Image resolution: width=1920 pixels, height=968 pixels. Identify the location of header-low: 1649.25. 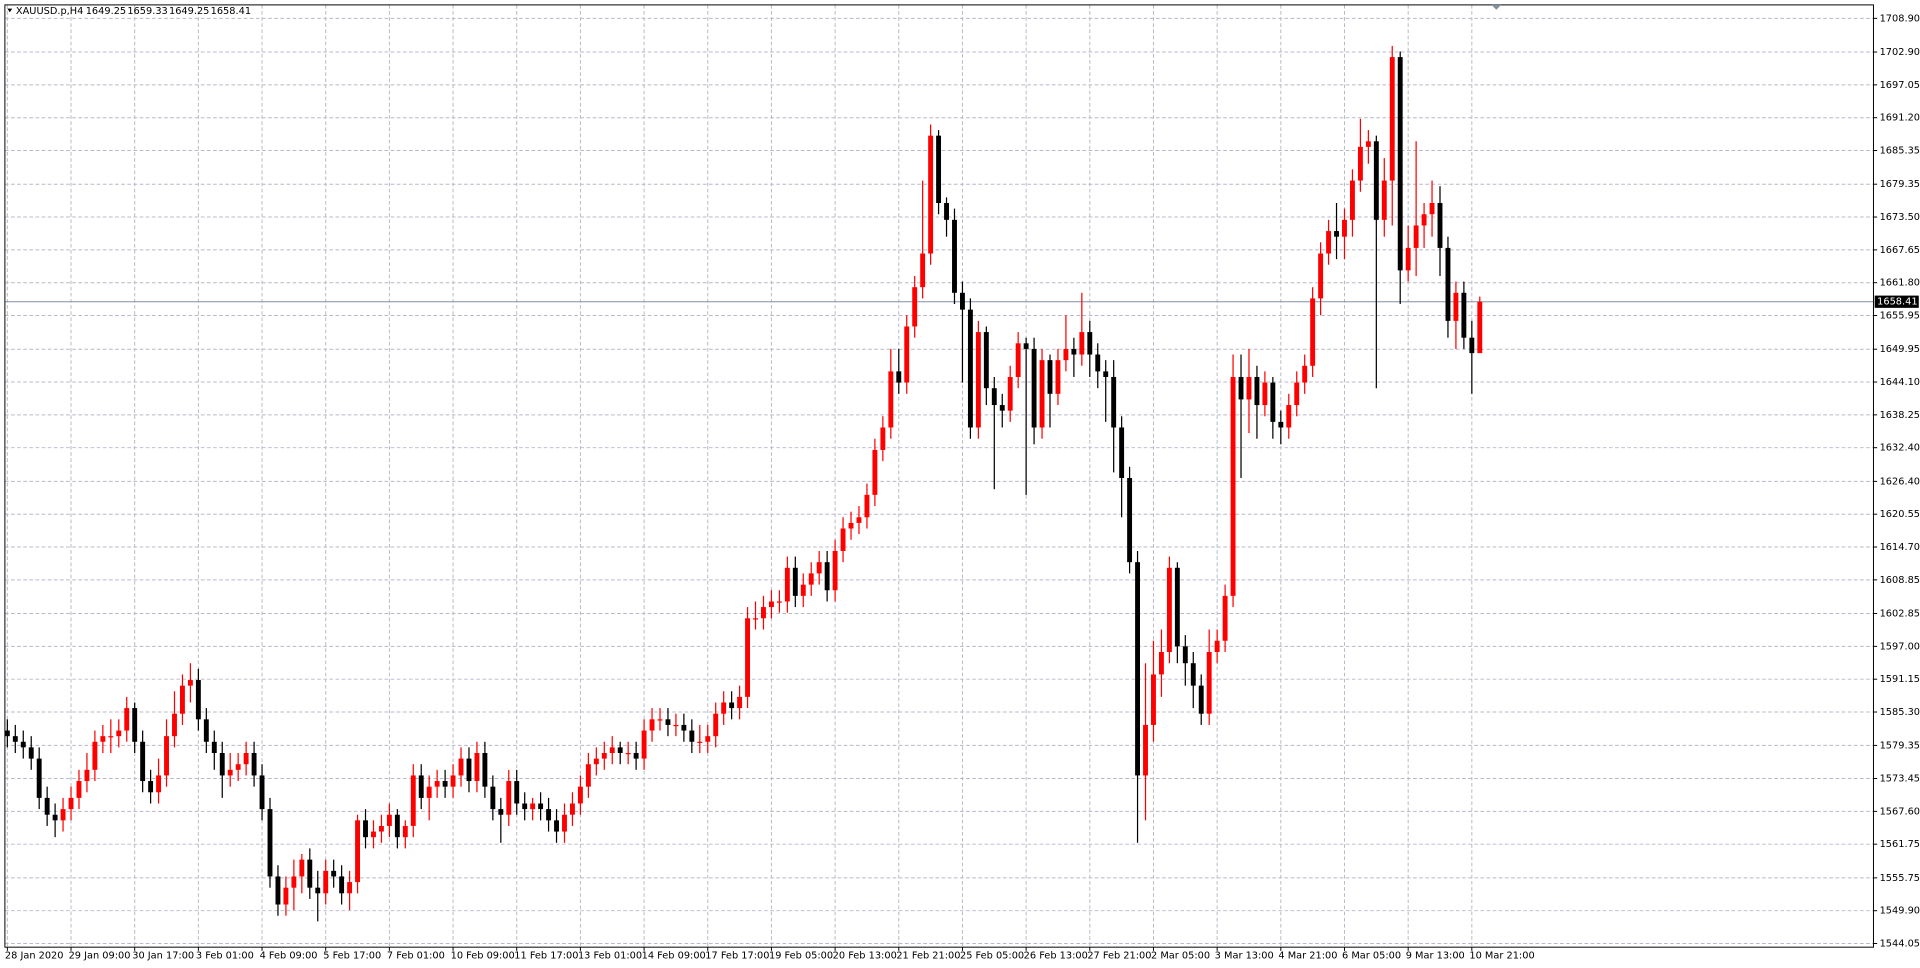
(189, 11).